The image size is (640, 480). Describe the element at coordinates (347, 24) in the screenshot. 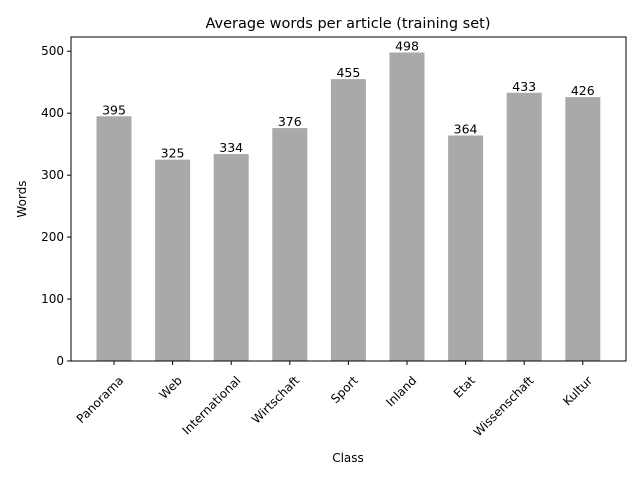

I see `chart-title: Average words per article (training set)` at that location.